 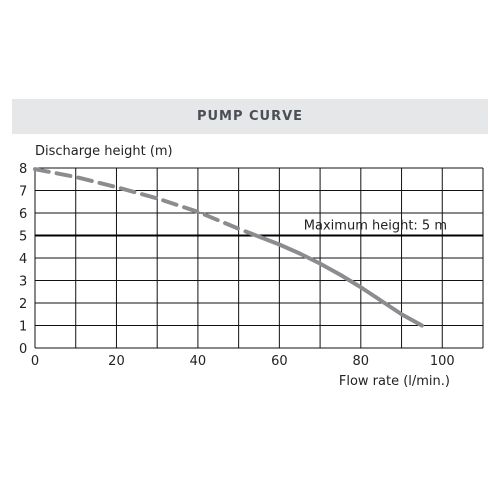 I want to click on pump-curve-solid, so click(x=340, y=281).